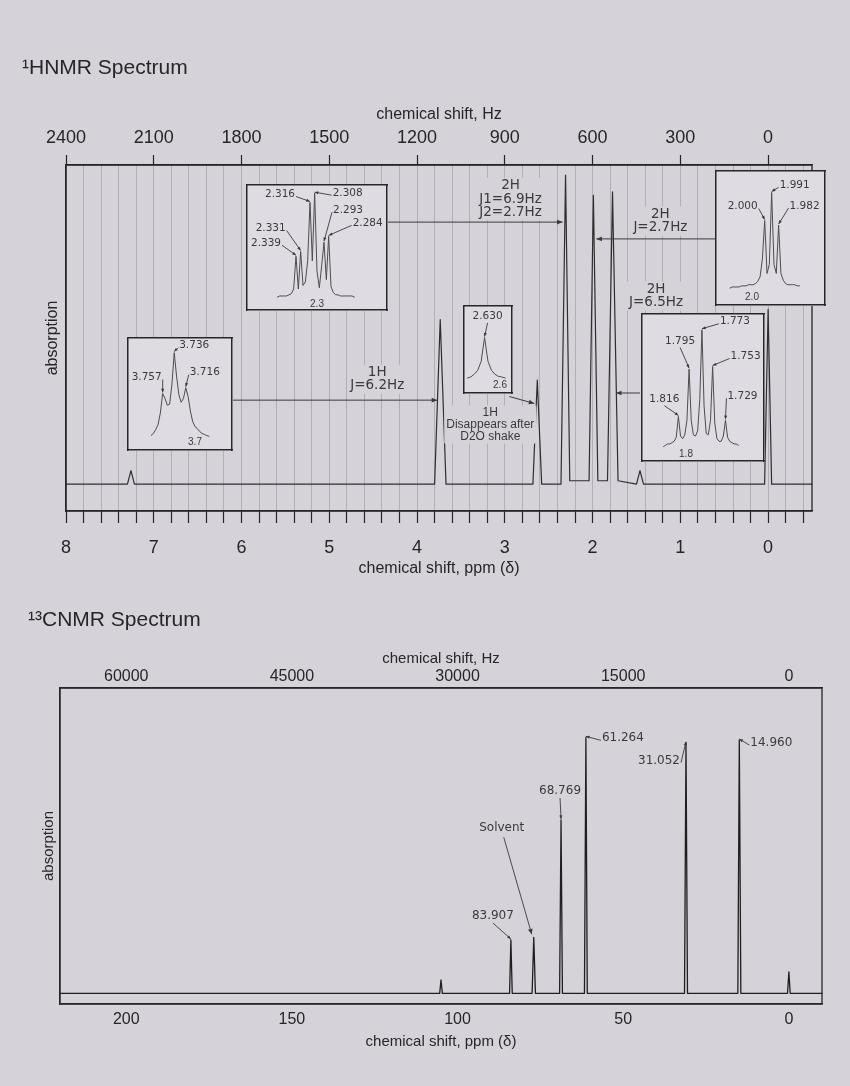 The width and height of the screenshot is (850, 1086). I want to click on annotation: 3.7, so click(195, 441).